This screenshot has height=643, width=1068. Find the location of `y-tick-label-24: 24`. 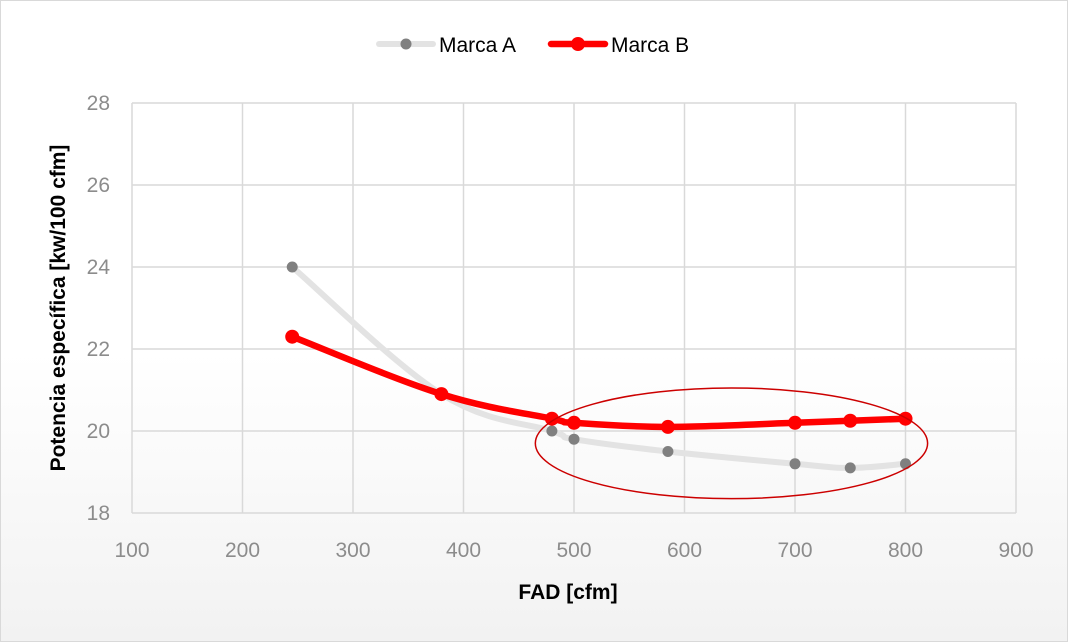

y-tick-label-24: 24 is located at coordinates (99, 267).